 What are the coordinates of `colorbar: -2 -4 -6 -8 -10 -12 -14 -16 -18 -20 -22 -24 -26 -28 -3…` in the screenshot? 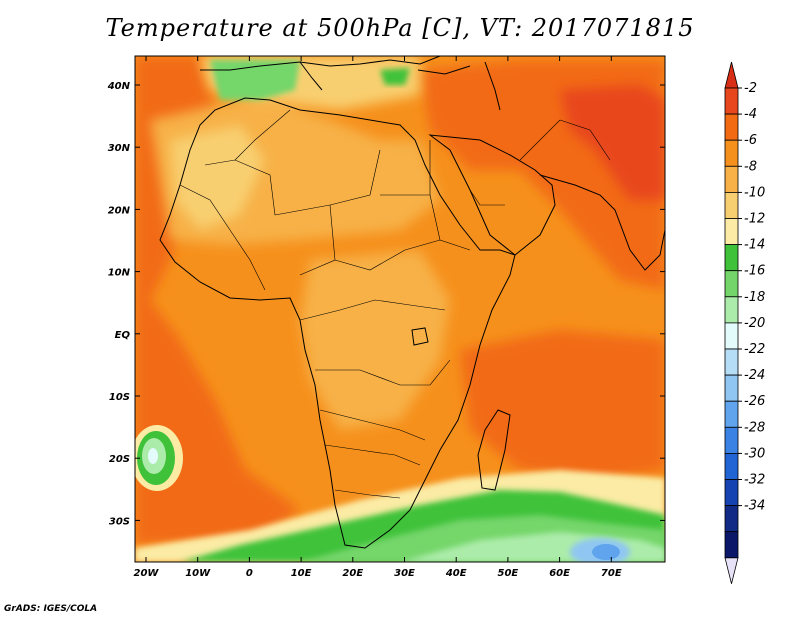 It's located at (744, 322).